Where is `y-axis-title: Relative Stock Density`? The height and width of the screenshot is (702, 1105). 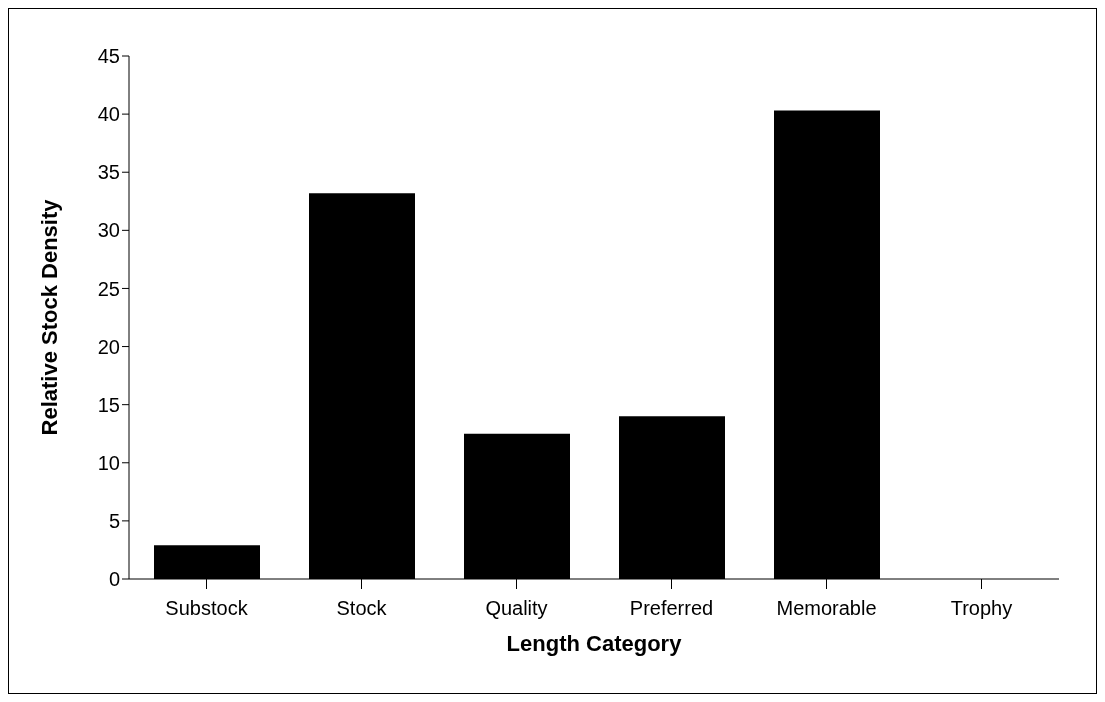
y-axis-title: Relative Stock Density is located at coordinates (49, 317).